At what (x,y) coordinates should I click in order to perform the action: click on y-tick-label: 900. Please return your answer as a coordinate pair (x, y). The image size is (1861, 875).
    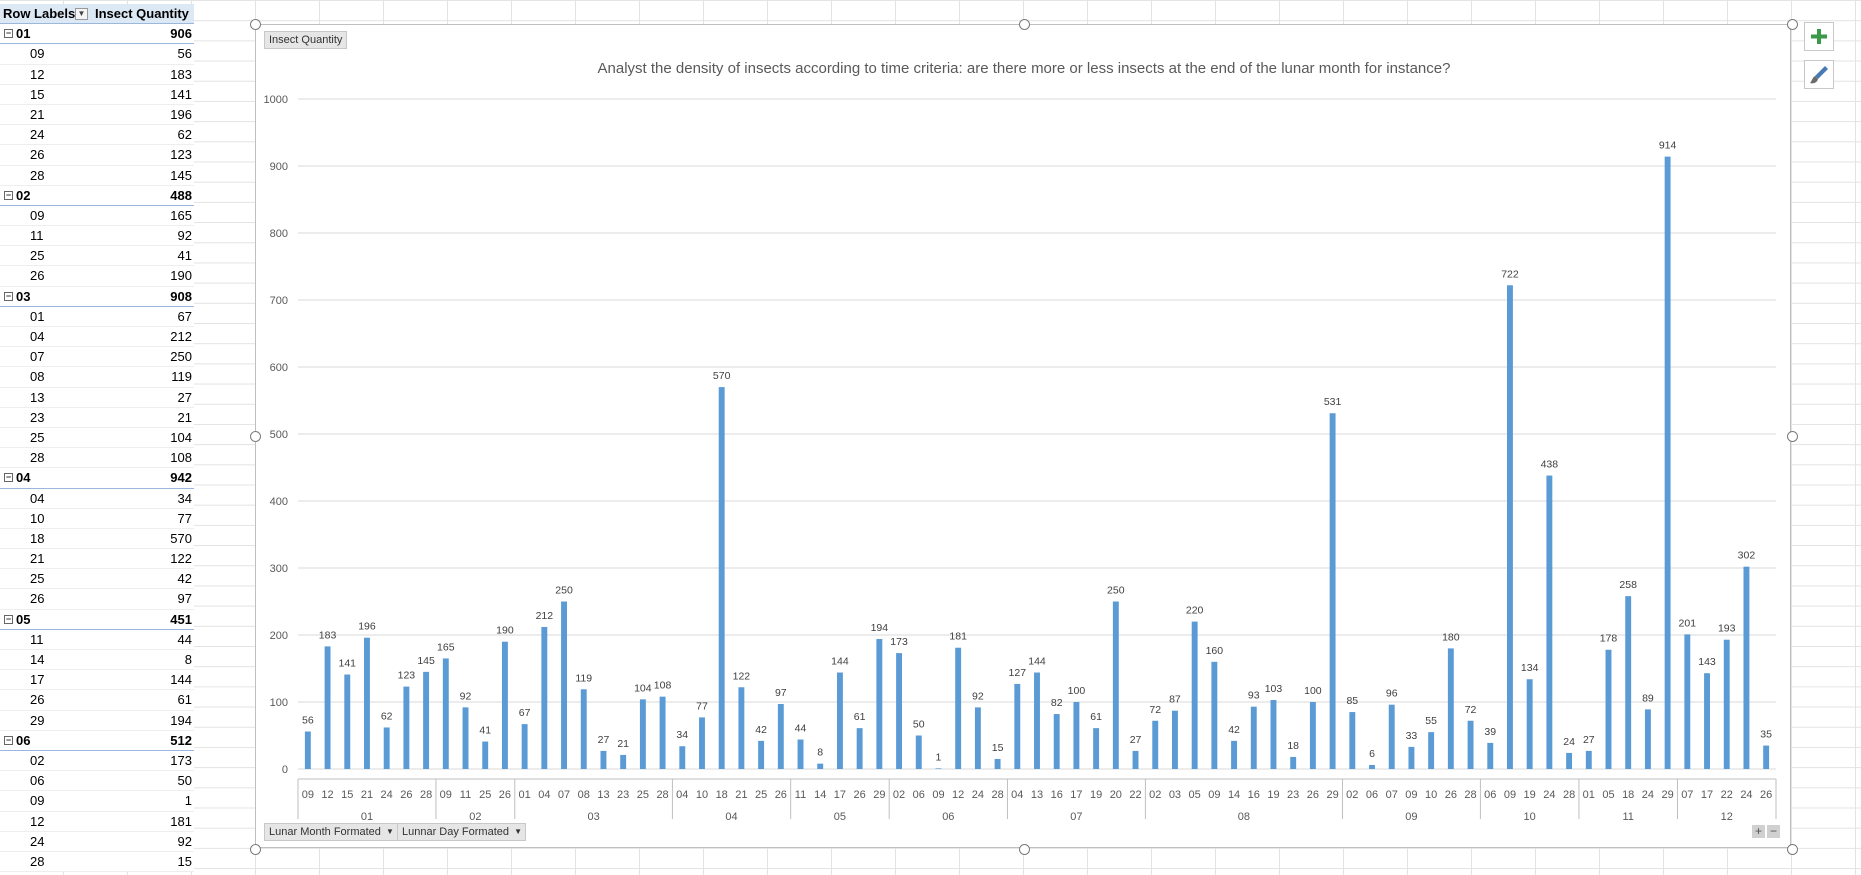
    Looking at the image, I should click on (279, 167).